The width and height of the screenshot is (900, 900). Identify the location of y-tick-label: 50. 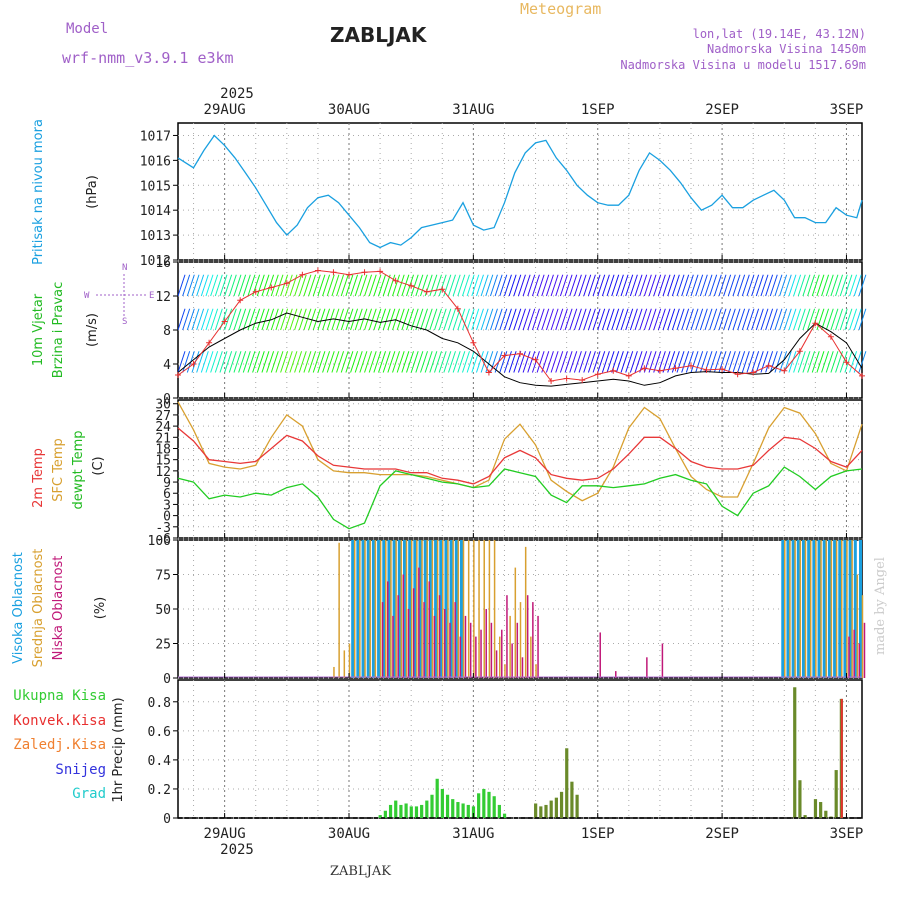
(163, 610).